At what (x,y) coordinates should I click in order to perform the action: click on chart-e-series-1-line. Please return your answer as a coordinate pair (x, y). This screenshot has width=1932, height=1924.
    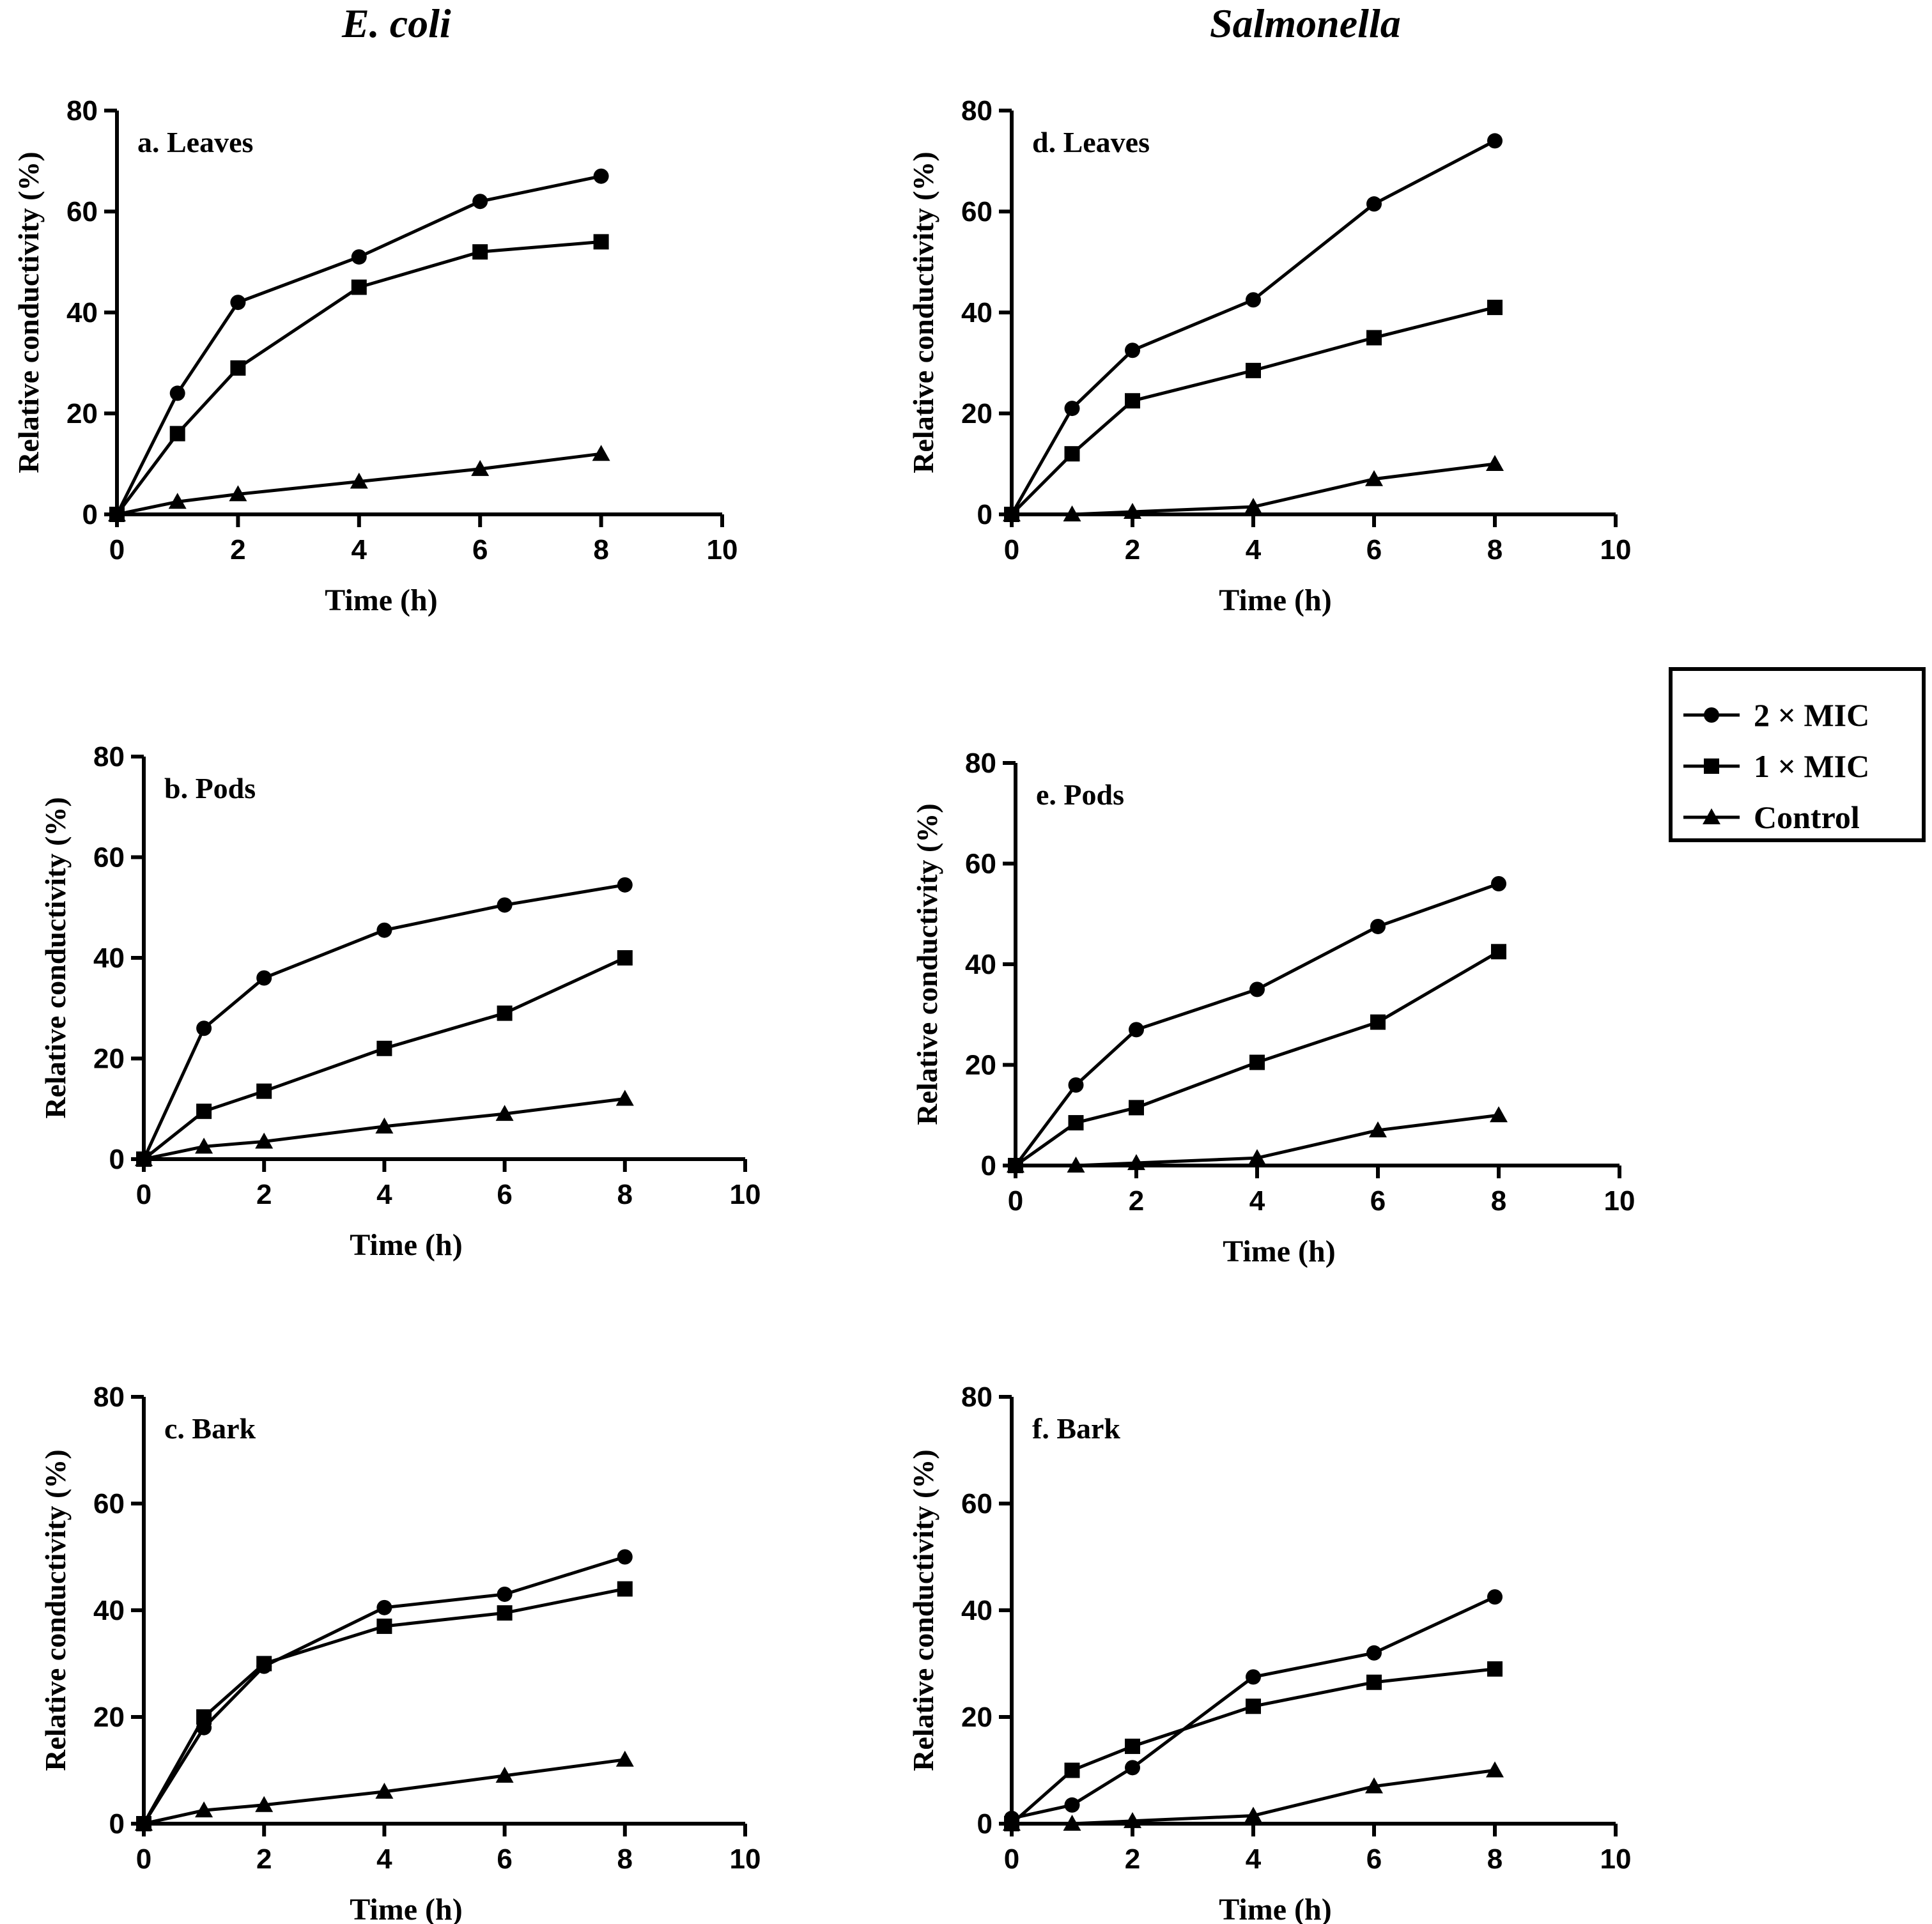
    Looking at the image, I should click on (1257, 1058).